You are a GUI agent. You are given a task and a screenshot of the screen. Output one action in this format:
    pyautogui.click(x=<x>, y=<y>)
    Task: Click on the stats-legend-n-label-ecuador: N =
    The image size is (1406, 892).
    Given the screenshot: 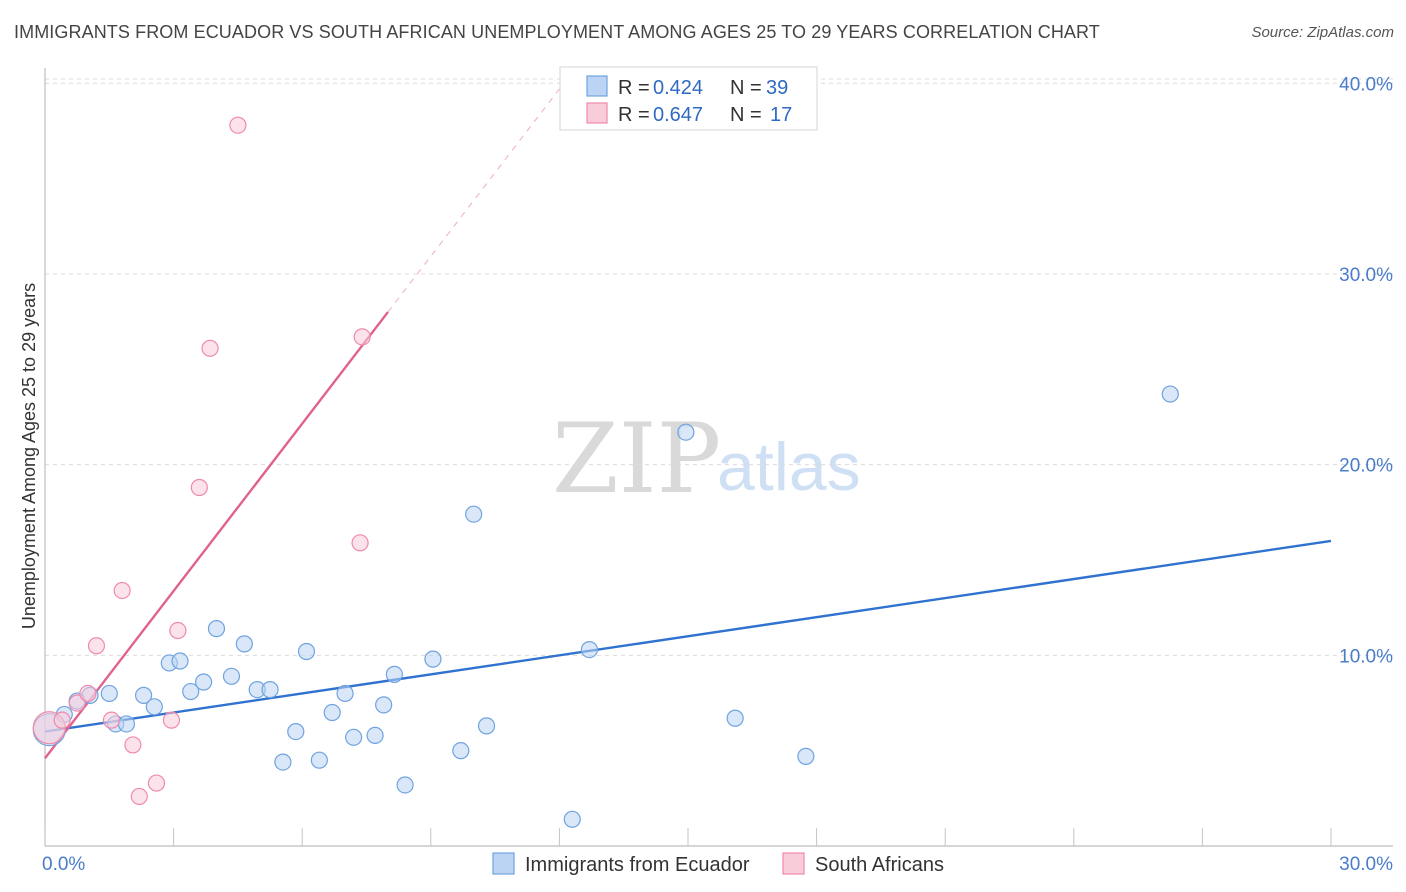 What is the action you would take?
    pyautogui.click(x=746, y=88)
    